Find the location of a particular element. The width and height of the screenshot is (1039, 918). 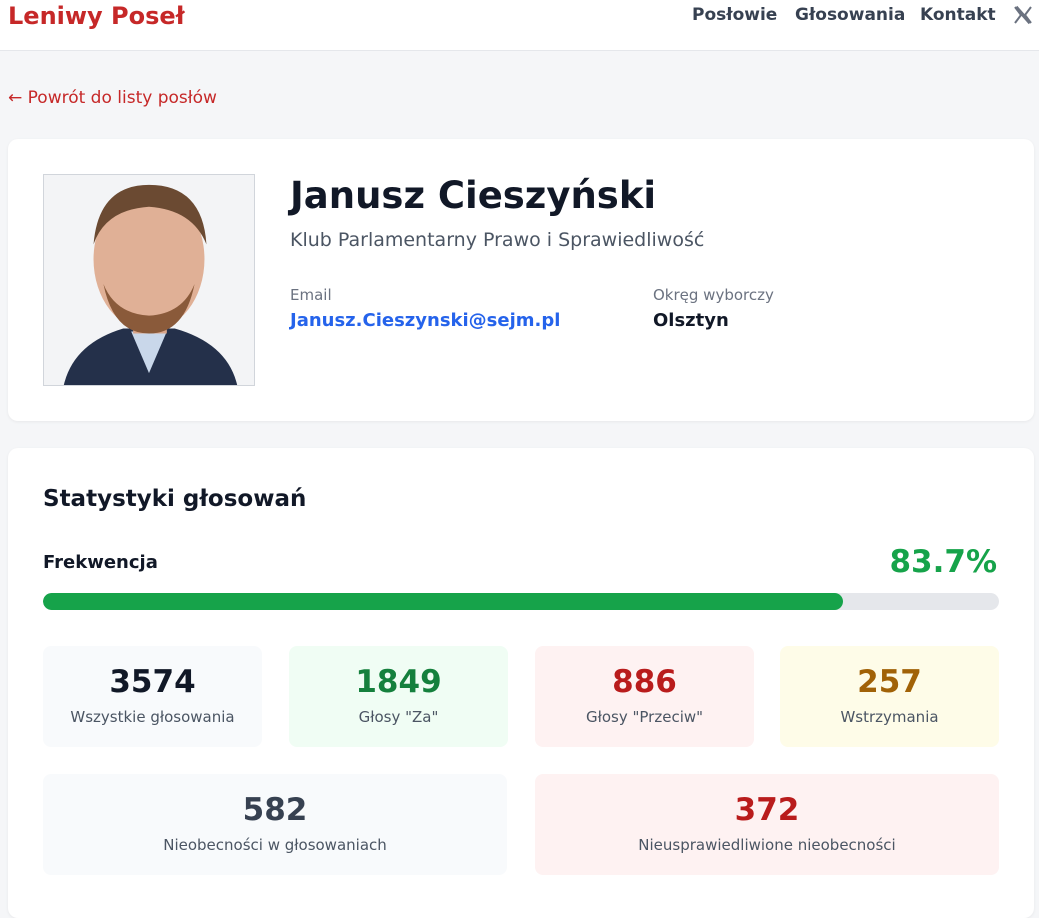

stat-label: Wszystkie głosowania is located at coordinates (152, 717).